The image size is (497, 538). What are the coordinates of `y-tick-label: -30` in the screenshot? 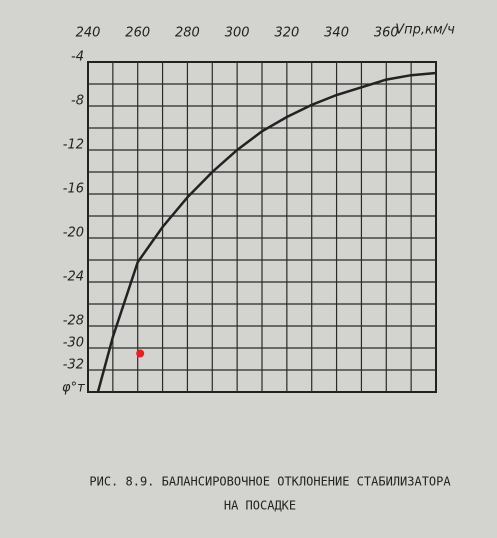 It's located at (73, 343).